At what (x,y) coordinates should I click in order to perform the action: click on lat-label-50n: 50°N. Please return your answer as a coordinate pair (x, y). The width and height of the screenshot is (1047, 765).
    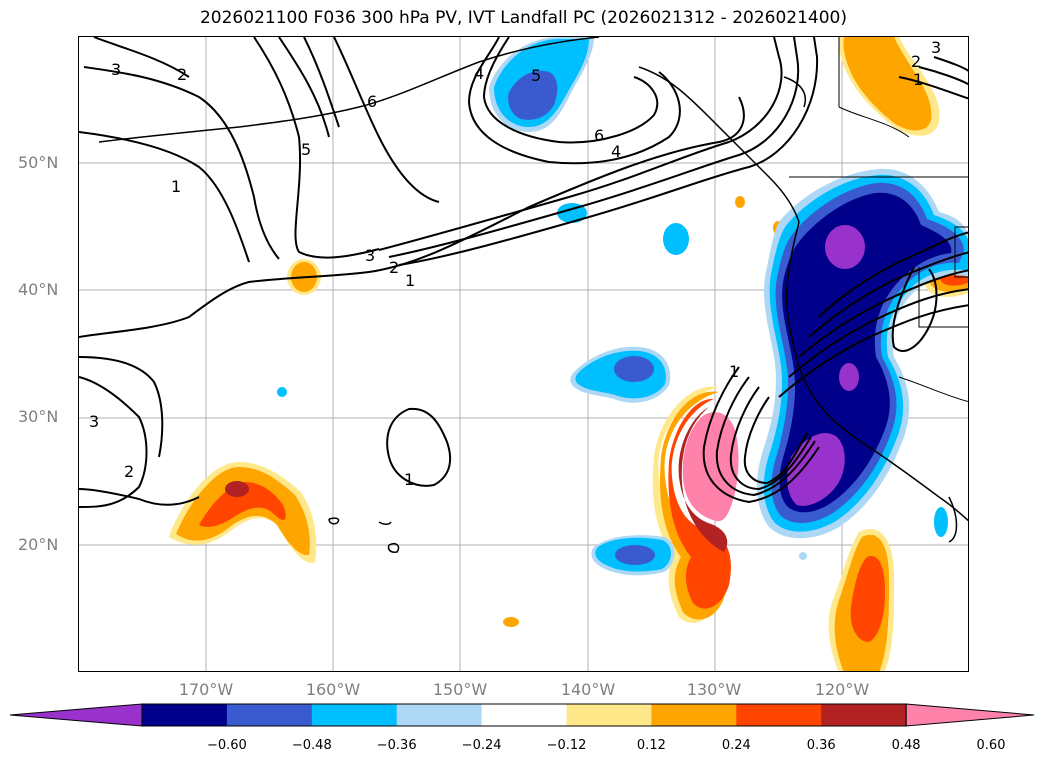
    Looking at the image, I should click on (38, 162).